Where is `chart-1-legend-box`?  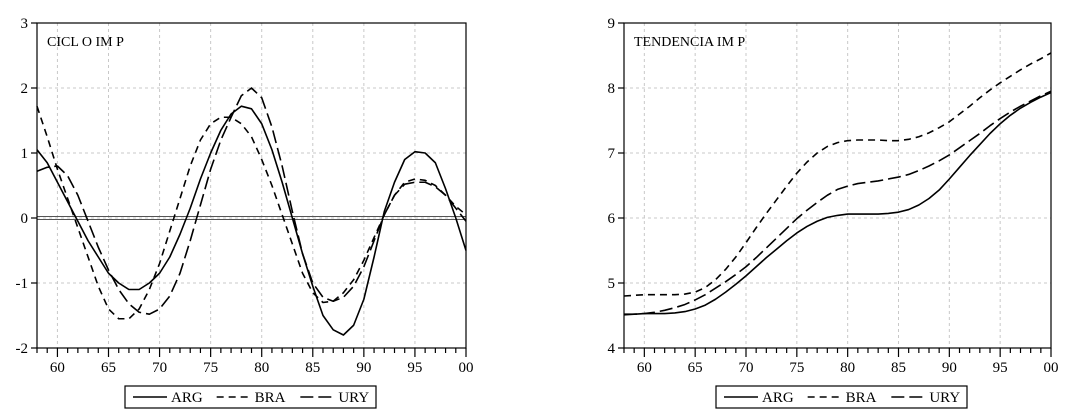
chart-1-legend-box is located at coordinates (841, 397).